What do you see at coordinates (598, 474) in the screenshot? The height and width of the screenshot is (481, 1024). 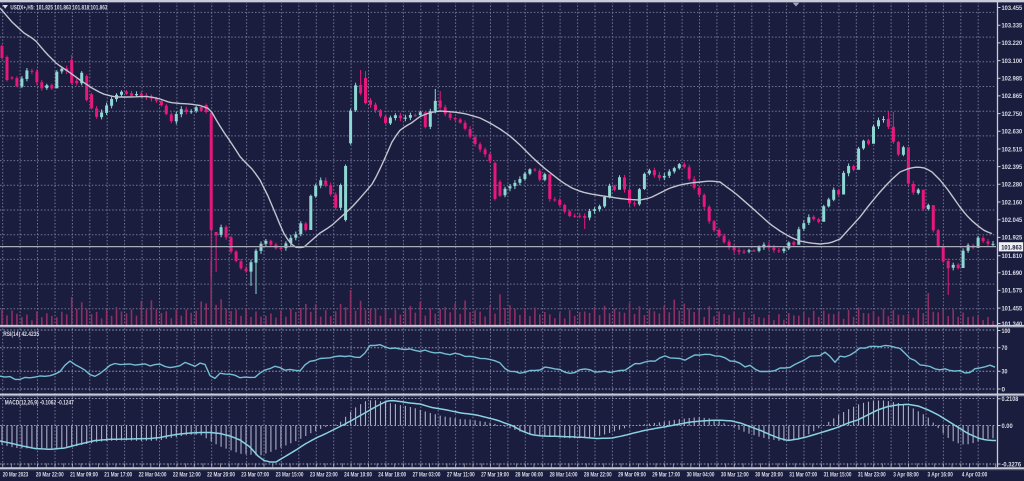 I see `svg-text: 28 Mar 22:00` at bounding box center [598, 474].